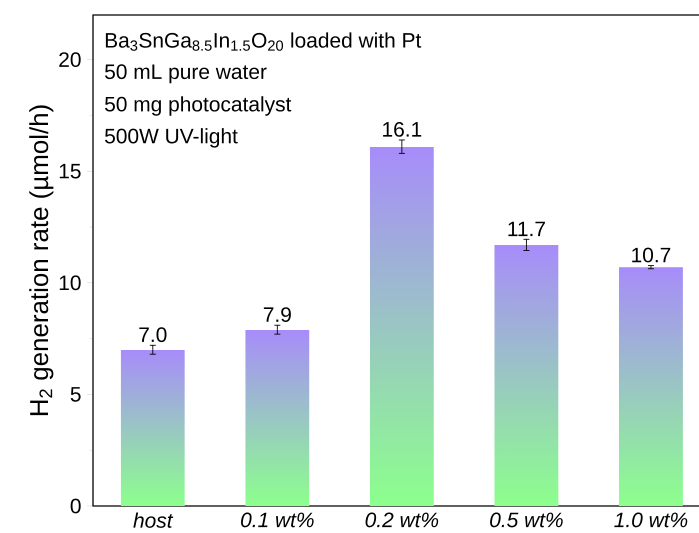  Describe the element at coordinates (198, 106) in the screenshot. I see `annotation: 50 mg photocatalyst` at that location.